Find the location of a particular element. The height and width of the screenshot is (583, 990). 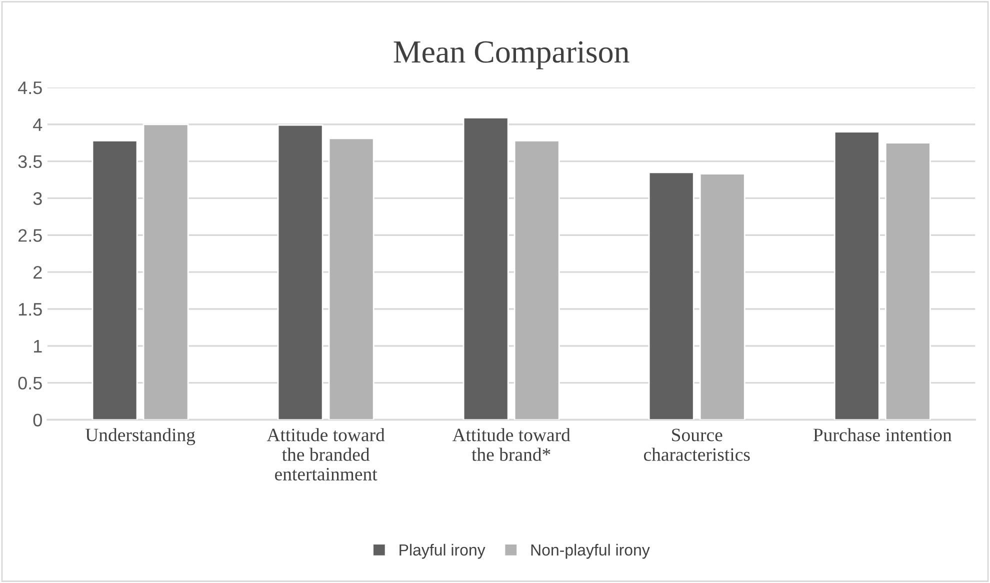

y-tick-label: 1.5 is located at coordinates (30, 309).